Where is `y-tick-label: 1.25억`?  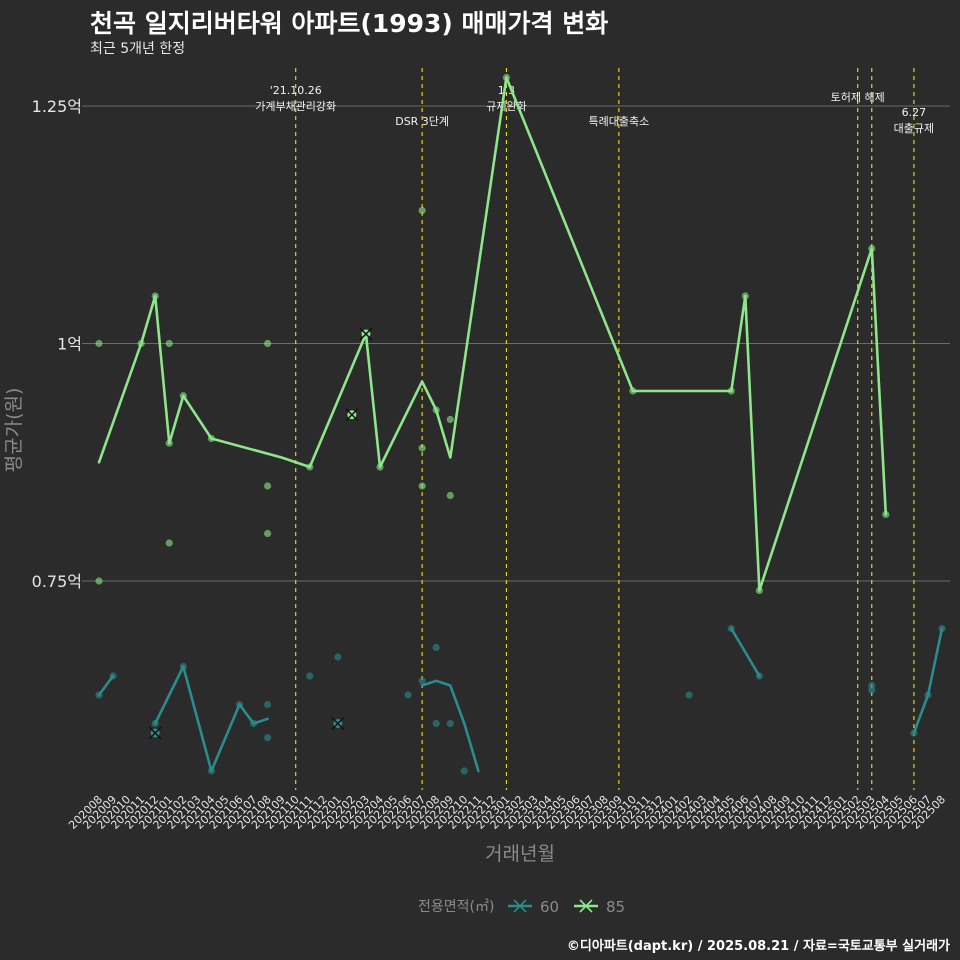
y-tick-label: 1.25억 is located at coordinates (57, 106).